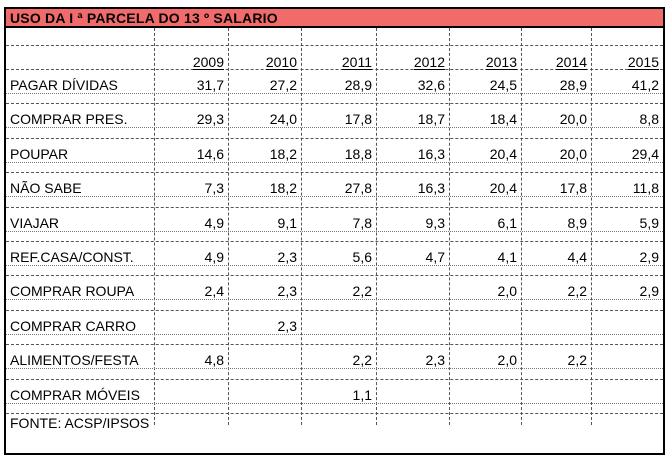 The width and height of the screenshot is (669, 460). Describe the element at coordinates (501, 62) in the screenshot. I see `year-header: 2013` at that location.